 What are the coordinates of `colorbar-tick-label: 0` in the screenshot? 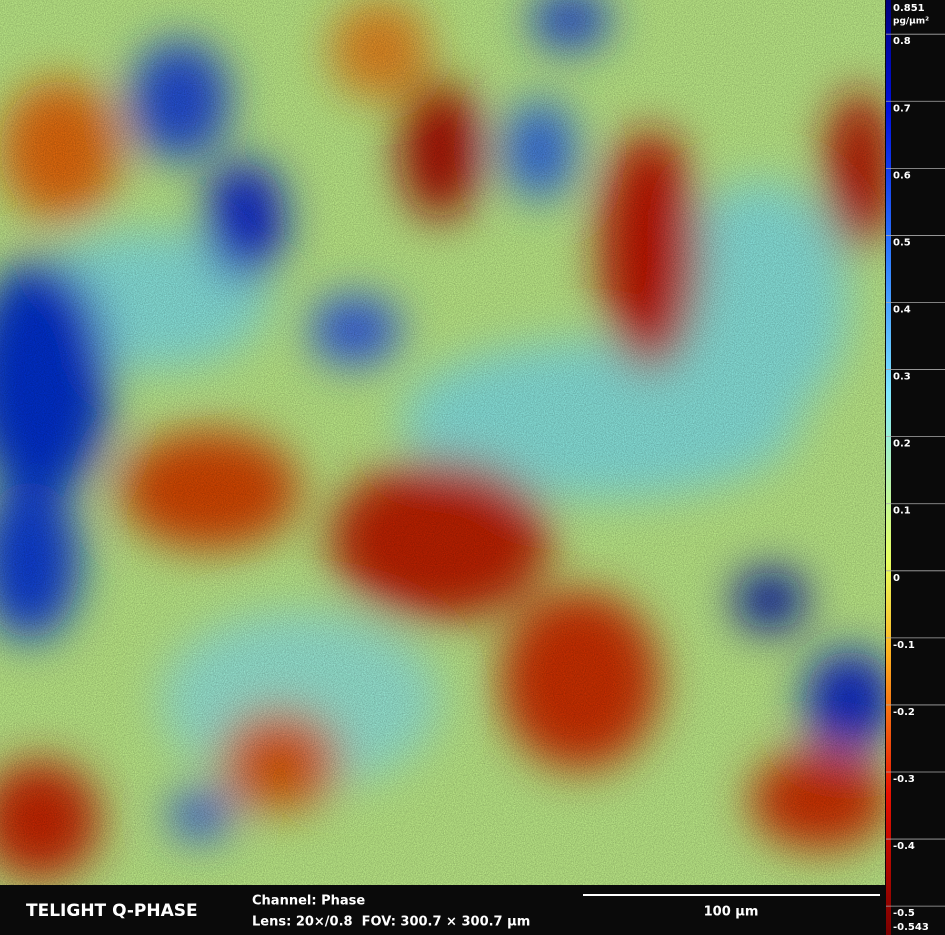 It's located at (896, 578).